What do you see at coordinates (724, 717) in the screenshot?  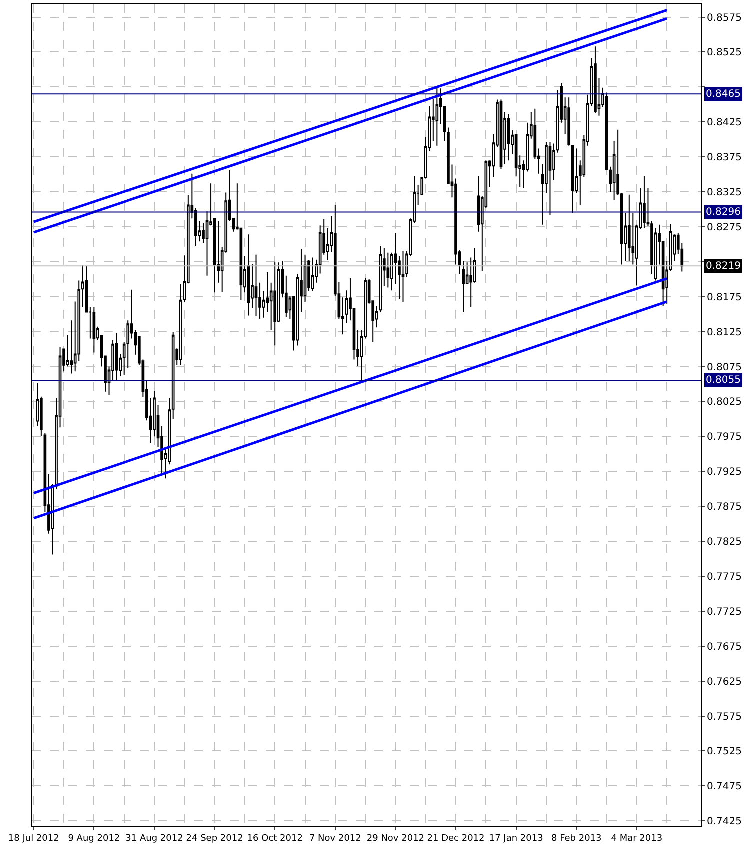 I see `y-tick-label: 0.7575` at bounding box center [724, 717].